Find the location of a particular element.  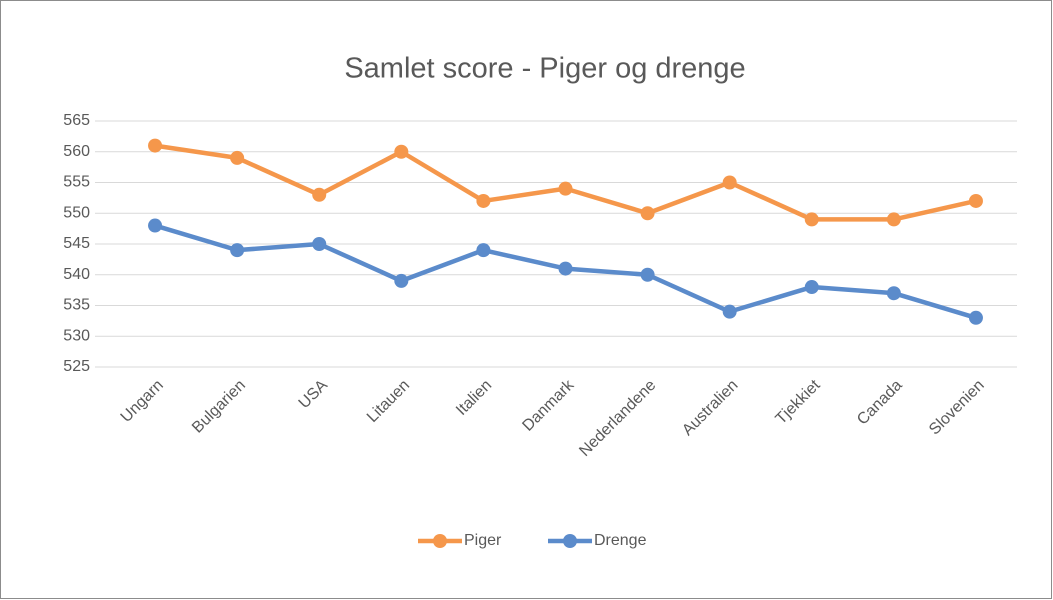

y-tick-label: 540 is located at coordinates (76, 274).